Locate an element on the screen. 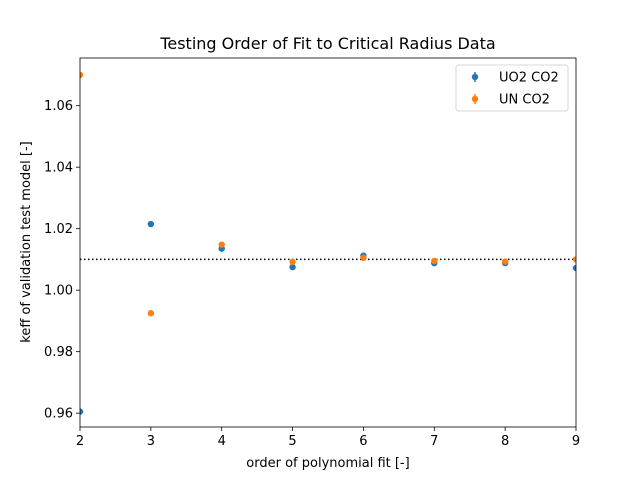  legend-label-1: UO2 CO2 is located at coordinates (529, 78).